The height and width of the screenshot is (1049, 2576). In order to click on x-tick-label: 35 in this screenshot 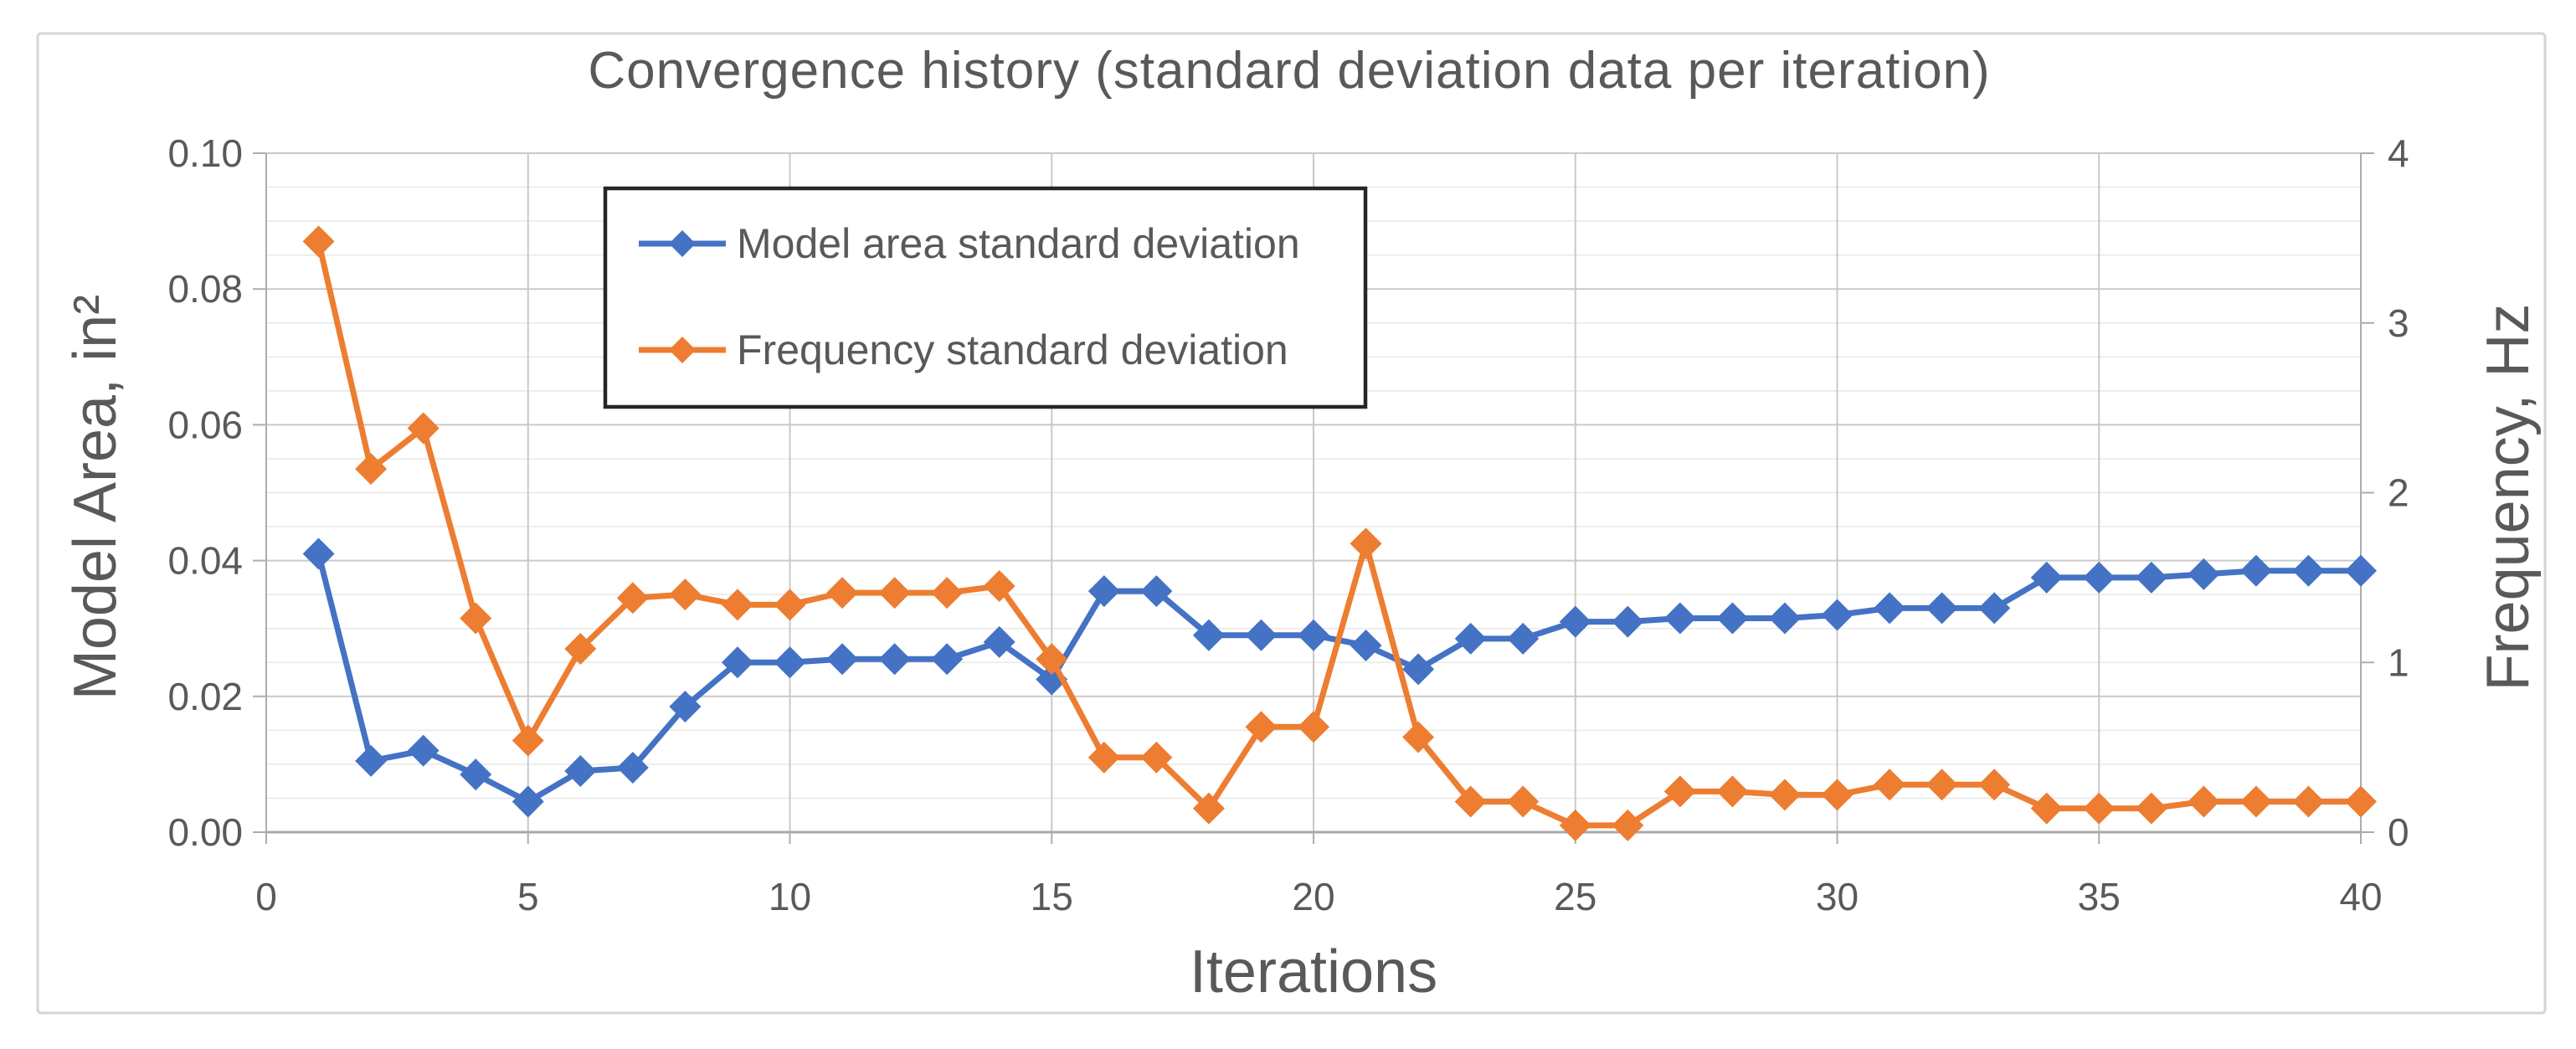, I will do `click(2099, 896)`.